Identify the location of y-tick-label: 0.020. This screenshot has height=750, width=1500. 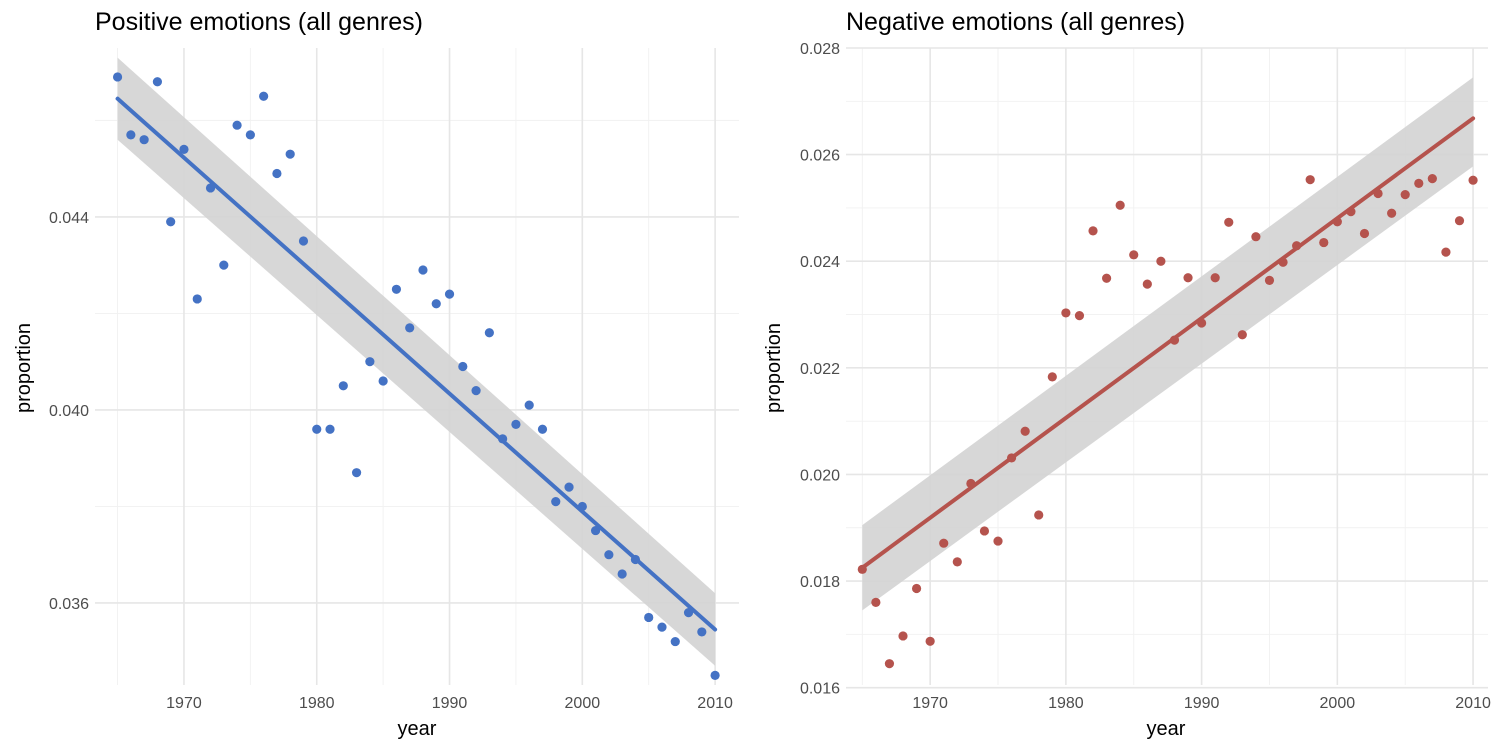
(820, 475).